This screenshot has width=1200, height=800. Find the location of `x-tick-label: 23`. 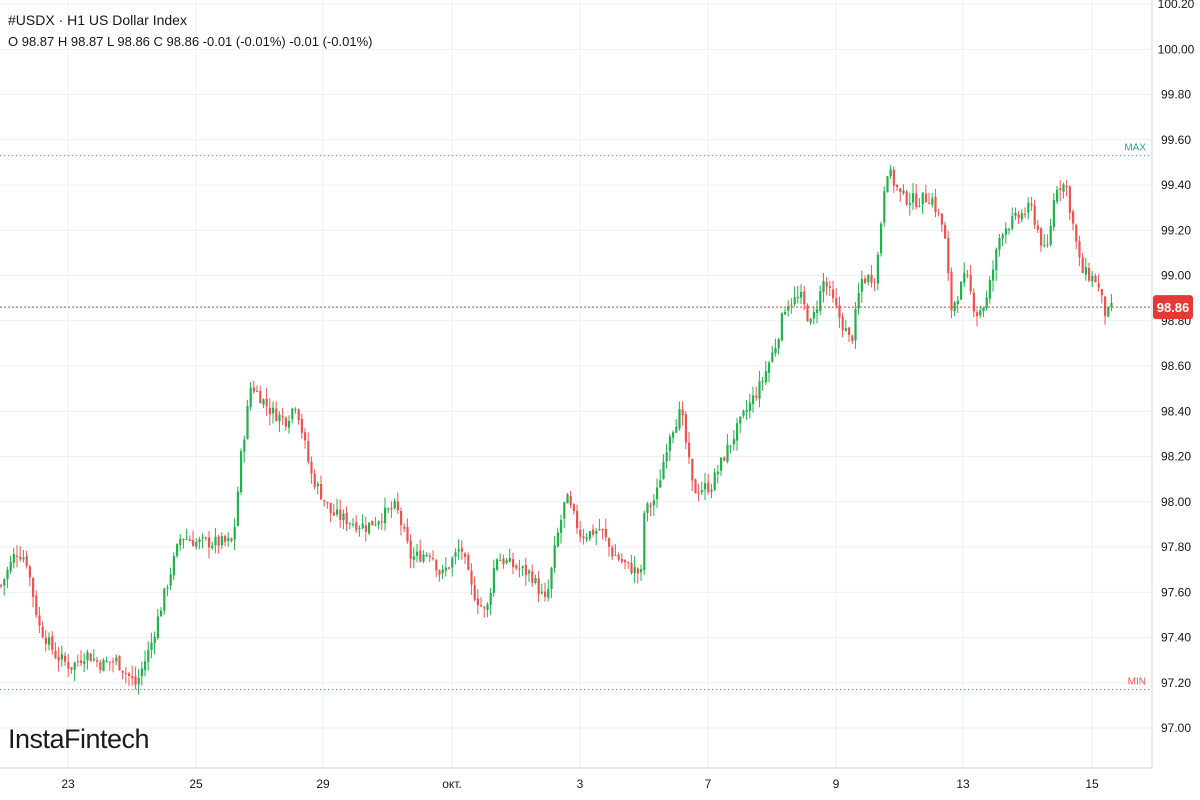

x-tick-label: 23 is located at coordinates (68, 784).